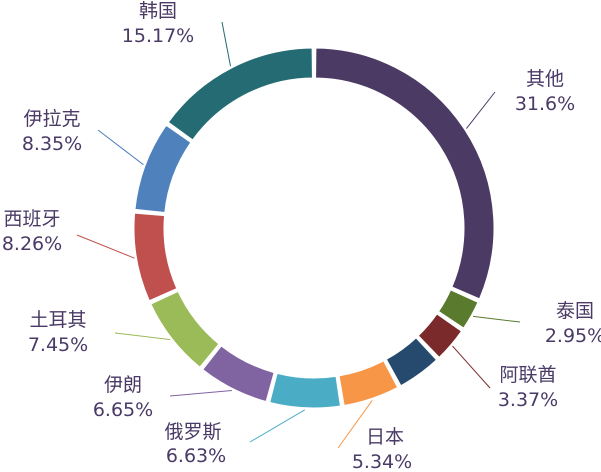  Describe the element at coordinates (527, 375) in the screenshot. I see `slice-name-label-2: 阿联酋` at that location.